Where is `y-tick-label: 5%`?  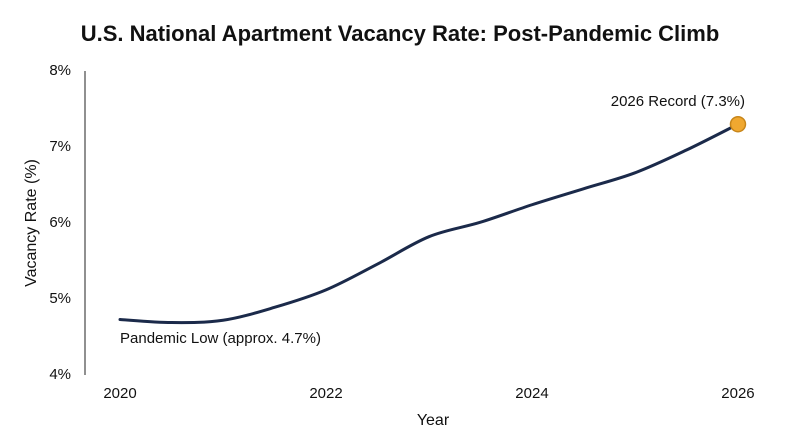 y-tick-label: 5% is located at coordinates (60, 298).